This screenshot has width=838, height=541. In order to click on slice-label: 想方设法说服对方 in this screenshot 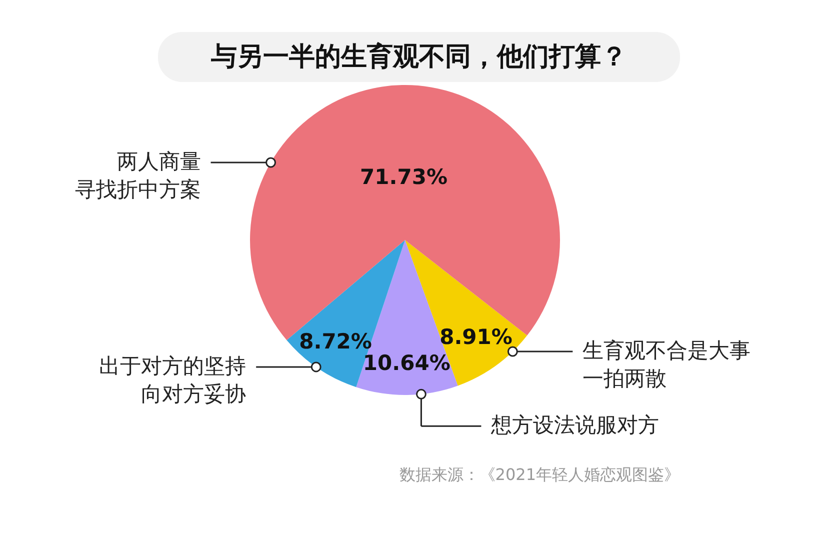, I will do `click(575, 425)`.